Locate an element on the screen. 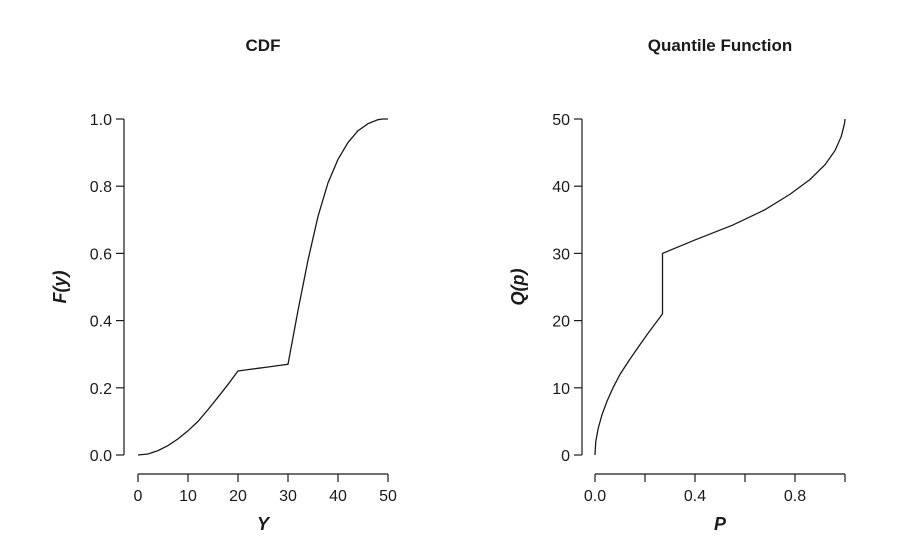  quantile-x-tick-label: 0.4 is located at coordinates (695, 496).